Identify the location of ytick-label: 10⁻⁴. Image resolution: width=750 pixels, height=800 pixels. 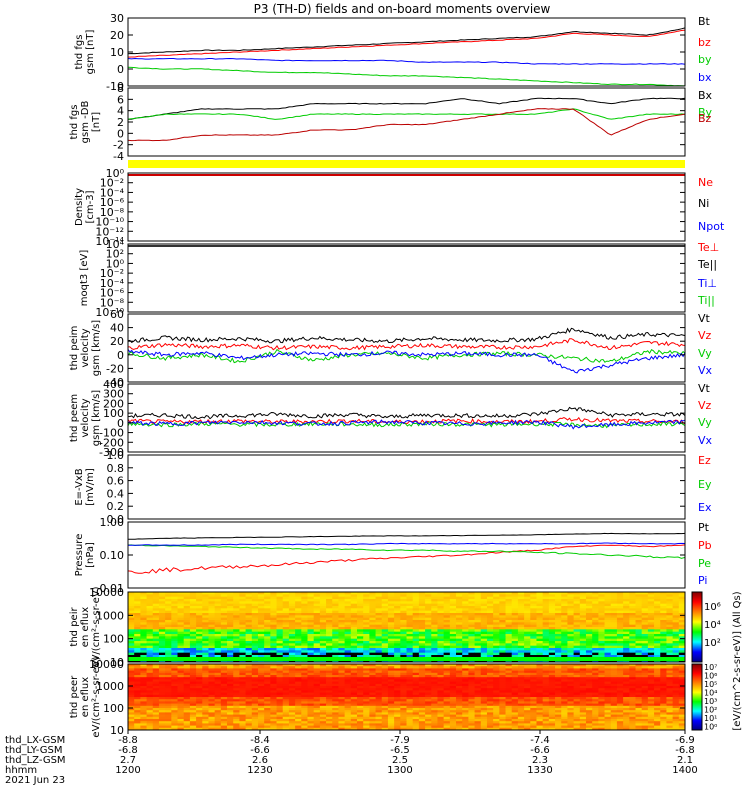
(112, 192).